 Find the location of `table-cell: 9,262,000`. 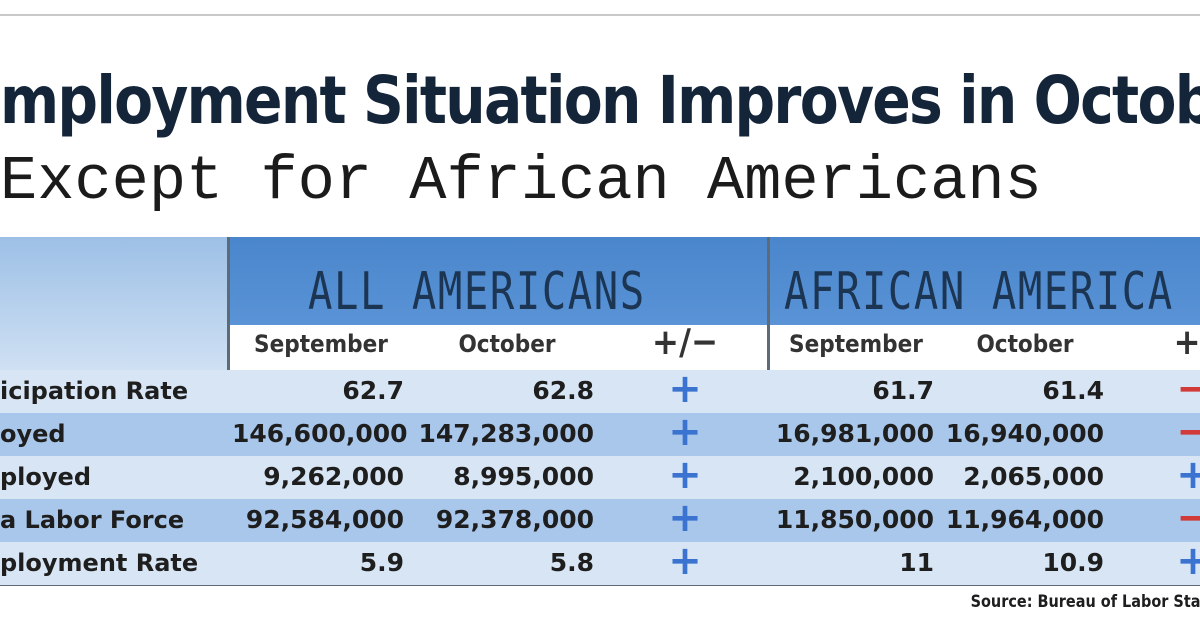

table-cell: 9,262,000 is located at coordinates (333, 476).